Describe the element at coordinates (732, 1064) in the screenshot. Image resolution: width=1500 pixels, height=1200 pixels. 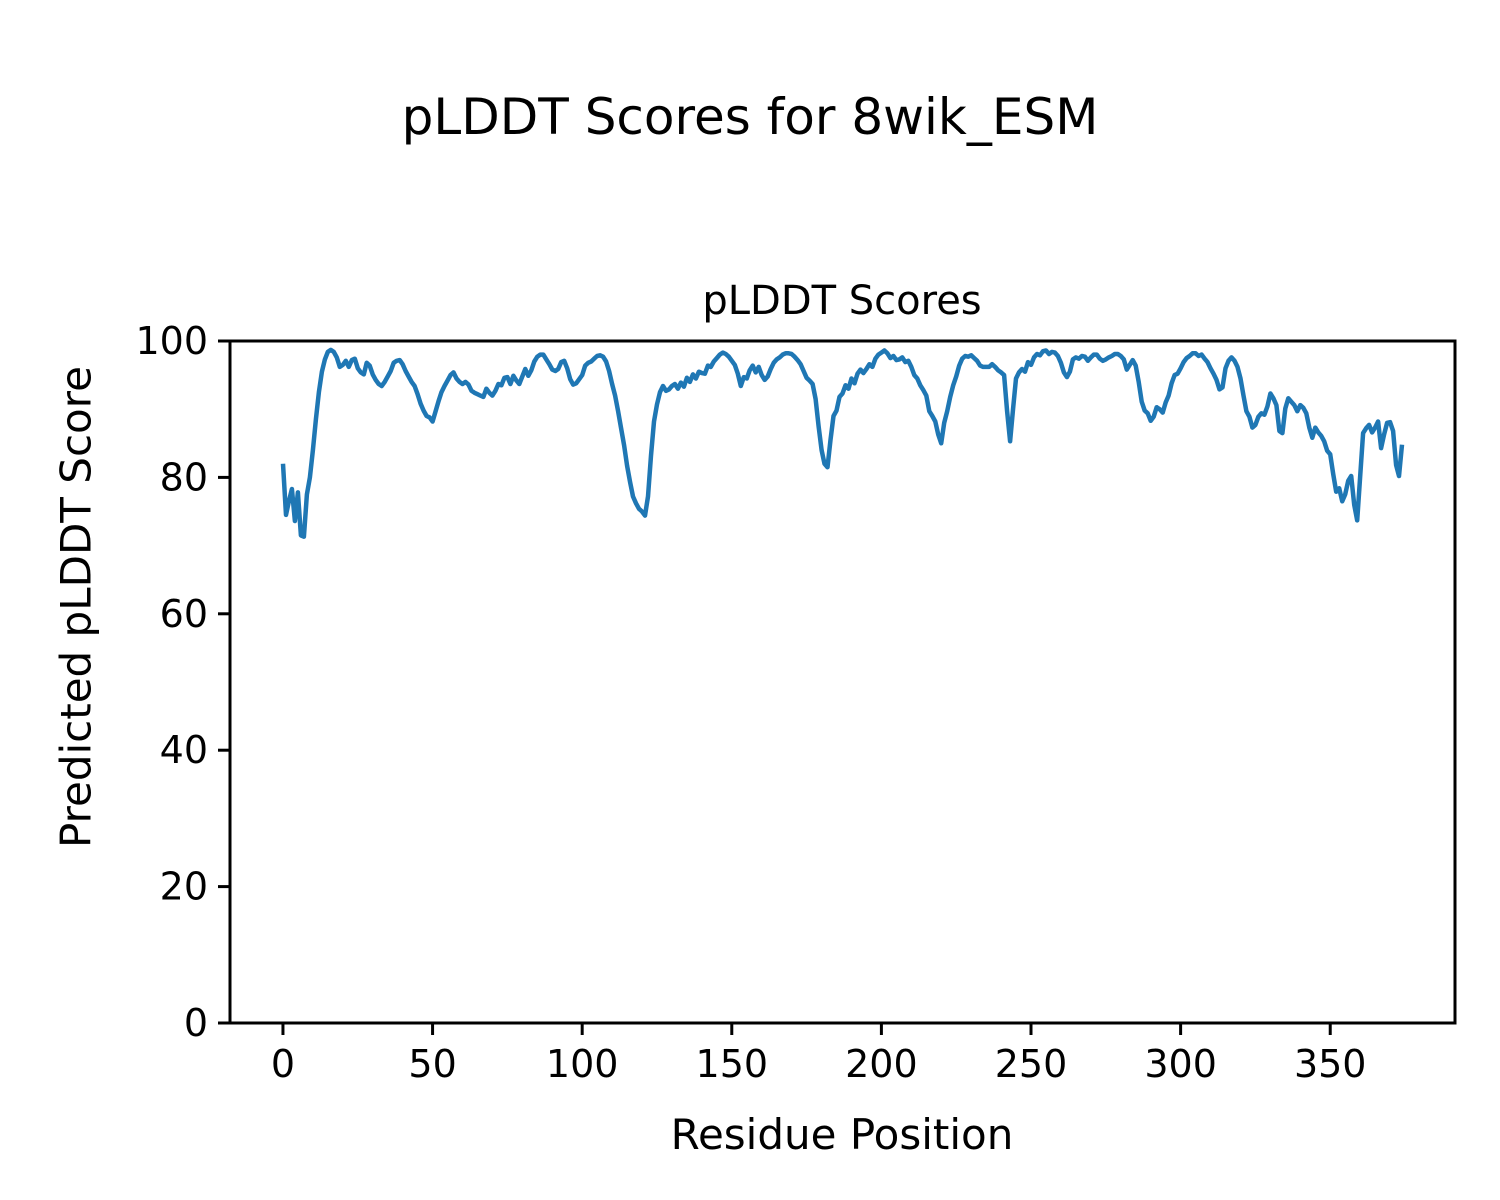
I see `x-tick-label-3: 150` at that location.